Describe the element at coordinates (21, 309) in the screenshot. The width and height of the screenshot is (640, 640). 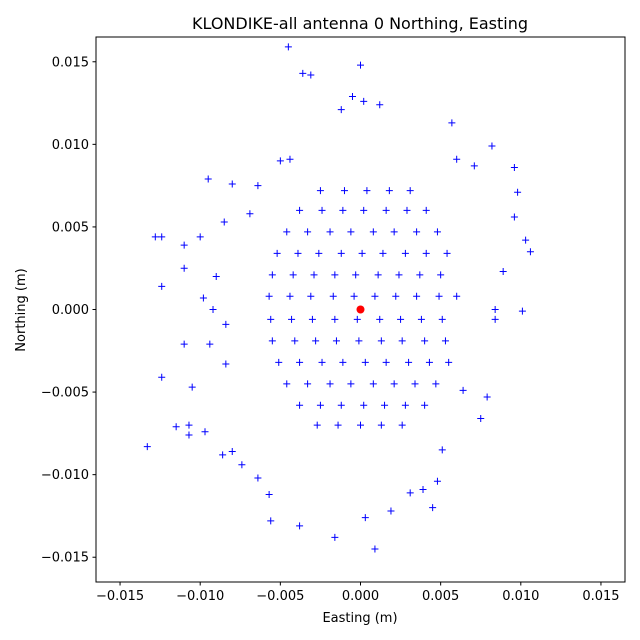
I see `y-axis-label: Northing (m)` at that location.